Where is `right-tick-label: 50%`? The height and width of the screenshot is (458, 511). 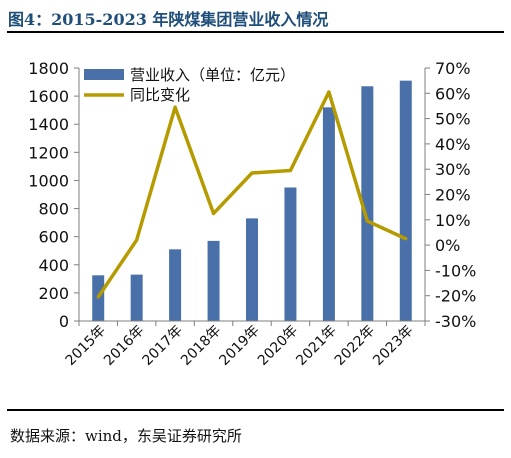
right-tick-label: 50% is located at coordinates (453, 119).